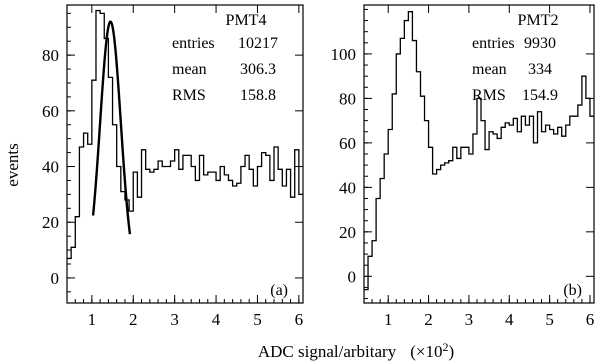 The height and width of the screenshot is (364, 600). I want to click on x-axis-unit-suffix: ), so click(451, 351).